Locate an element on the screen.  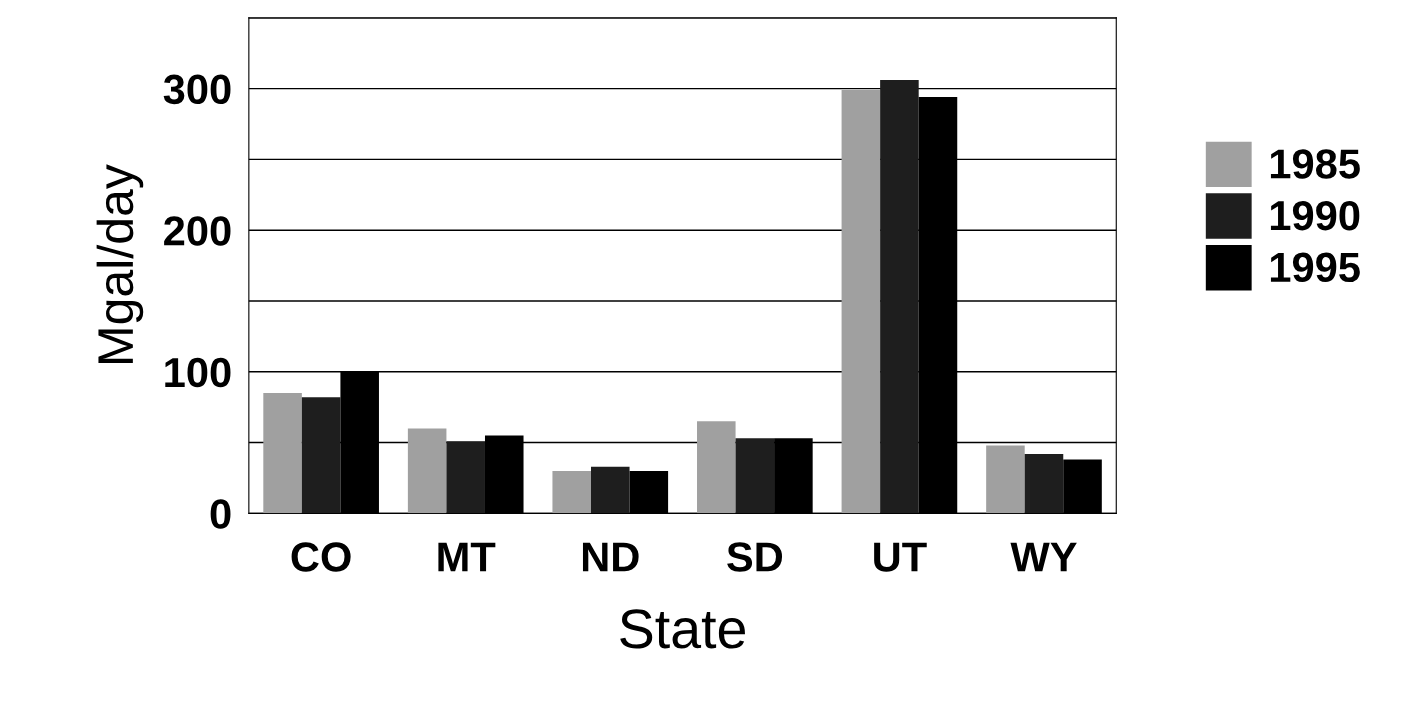
x-tick-label: SD is located at coordinates (755, 557).